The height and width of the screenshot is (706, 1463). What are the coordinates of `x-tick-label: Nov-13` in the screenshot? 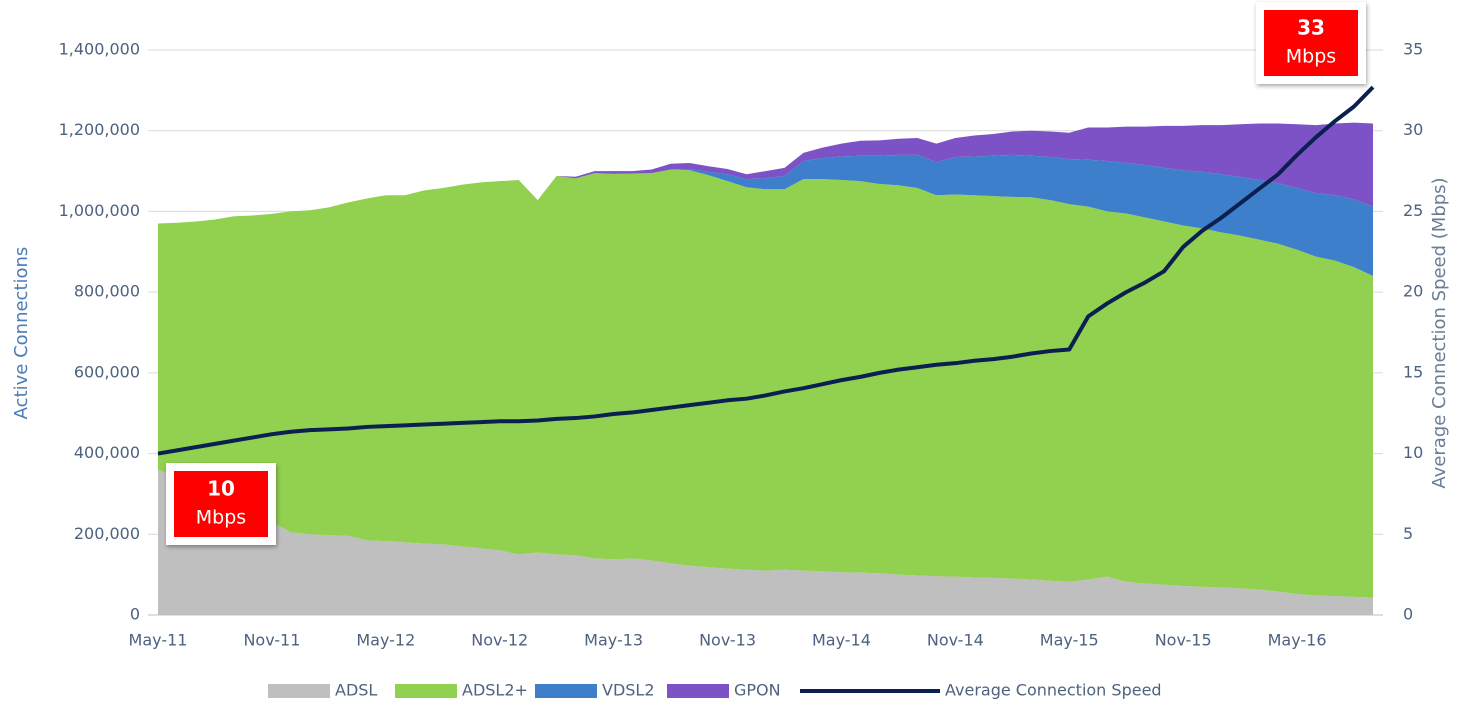 It's located at (727, 640).